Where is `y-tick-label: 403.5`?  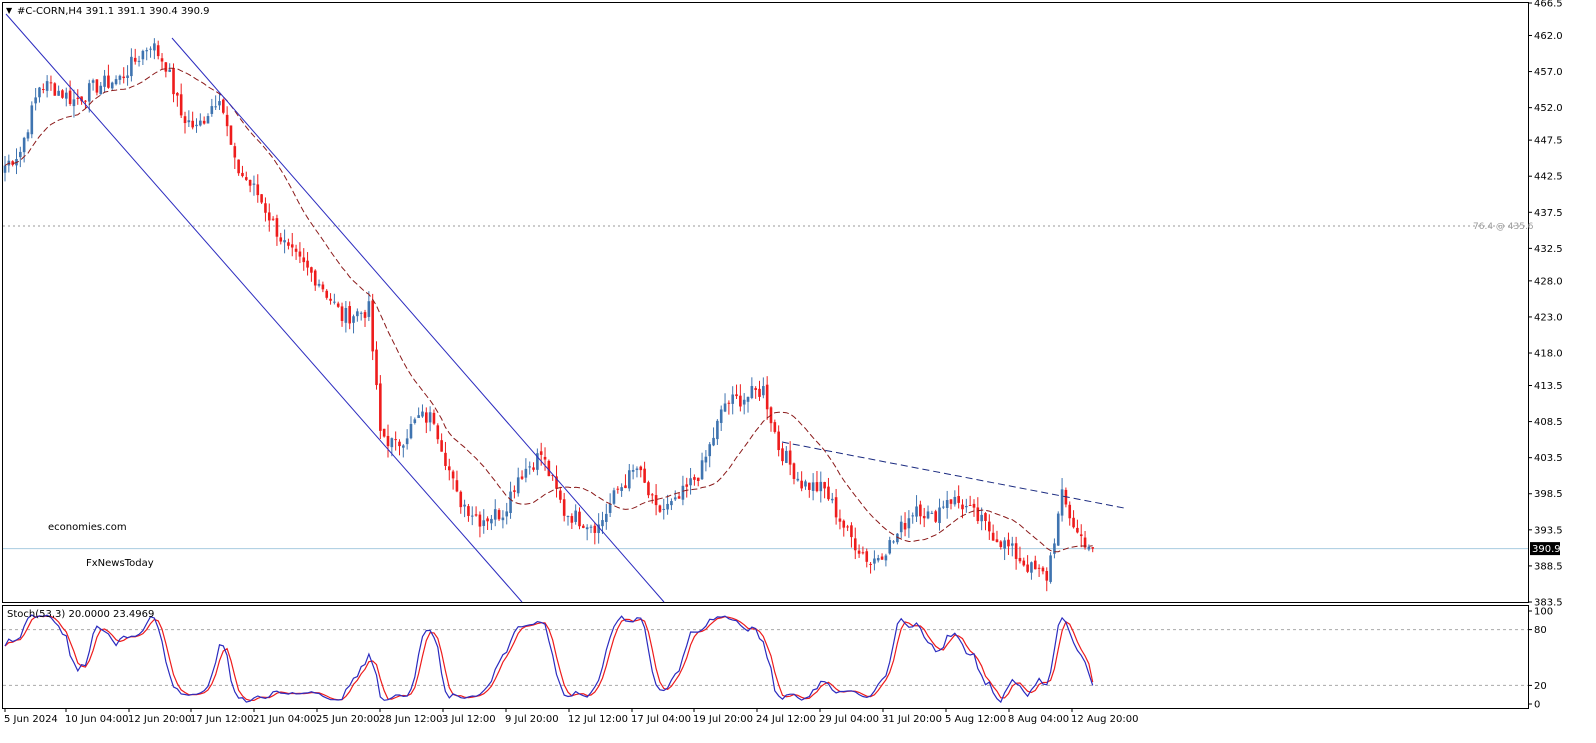 y-tick-label: 403.5 is located at coordinates (1548, 458).